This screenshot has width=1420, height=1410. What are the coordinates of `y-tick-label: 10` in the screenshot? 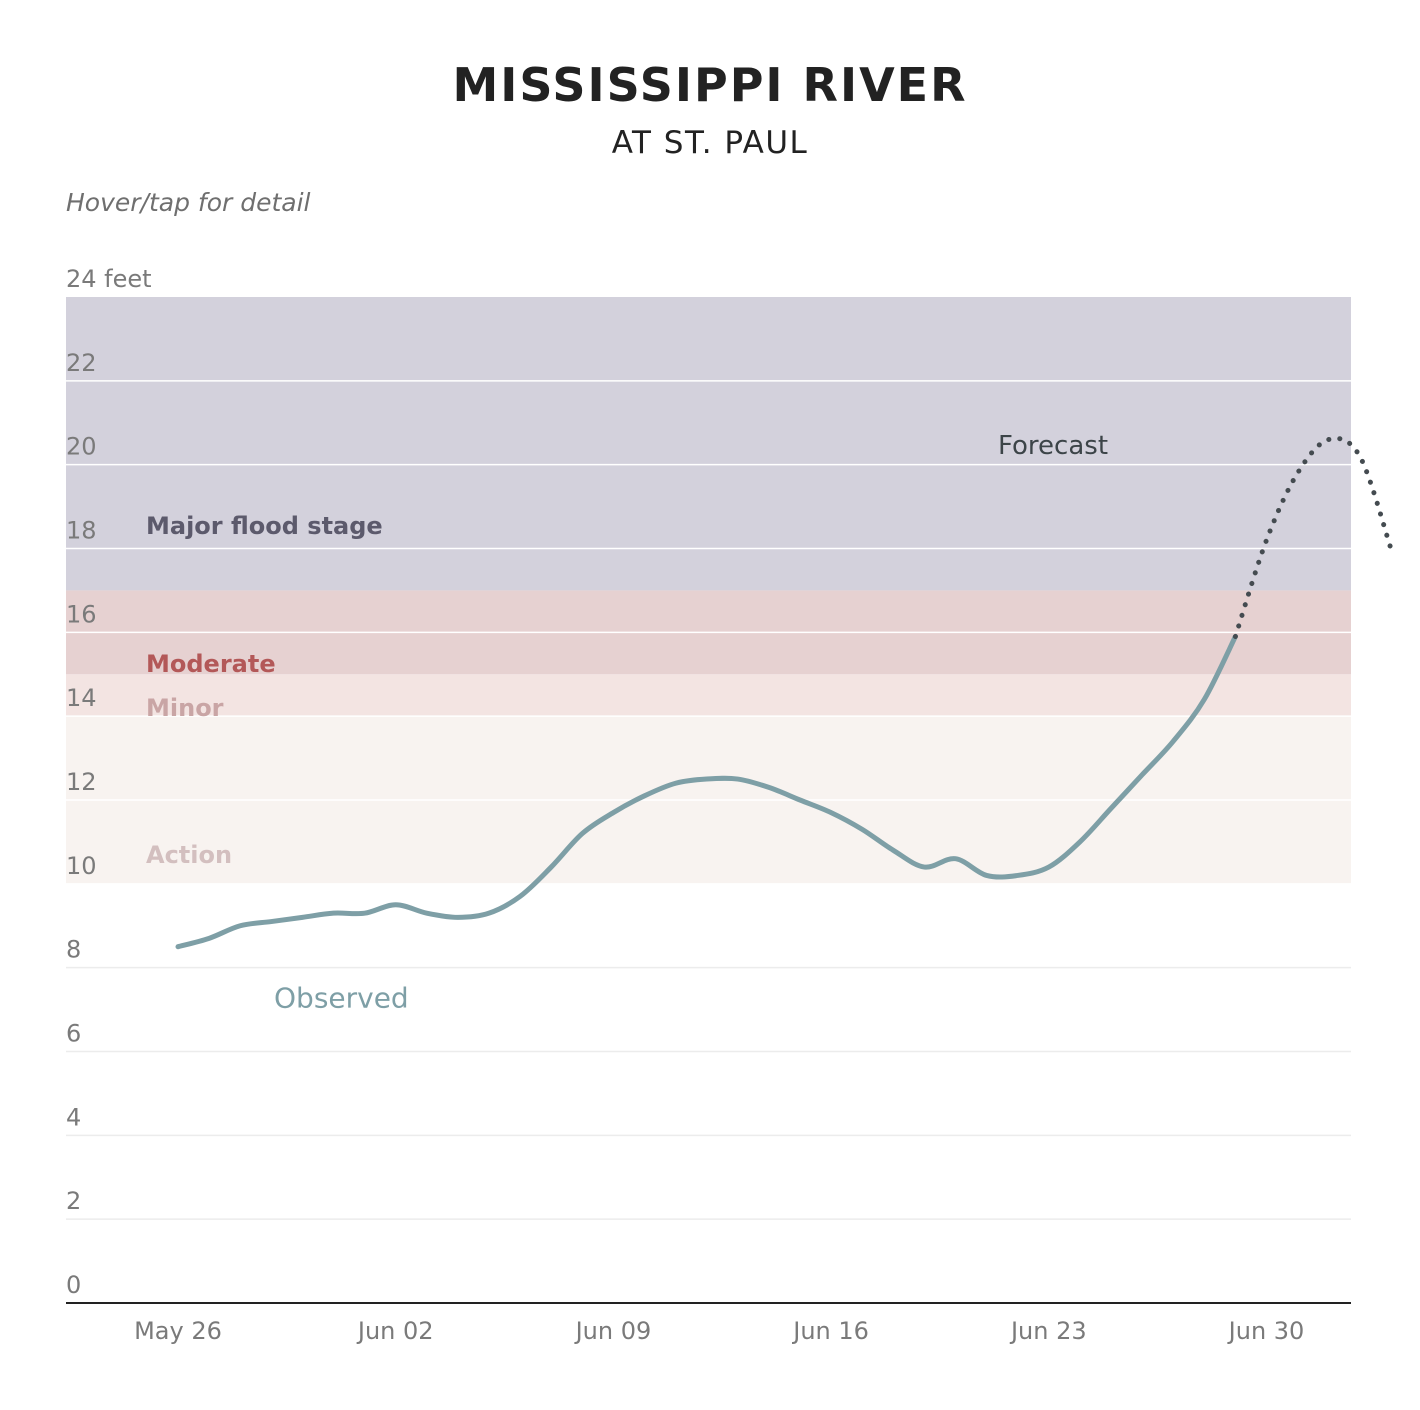 It's located at (81, 866).